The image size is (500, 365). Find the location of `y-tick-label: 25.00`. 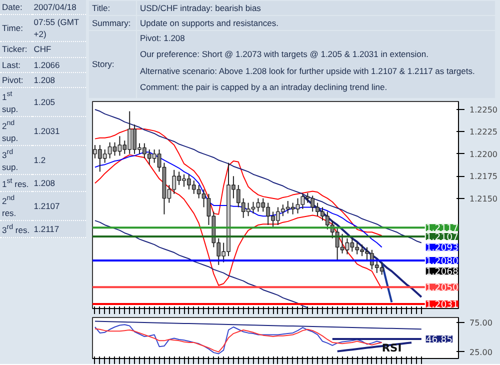

y-tick-label: 25.00 is located at coordinates (481, 352).